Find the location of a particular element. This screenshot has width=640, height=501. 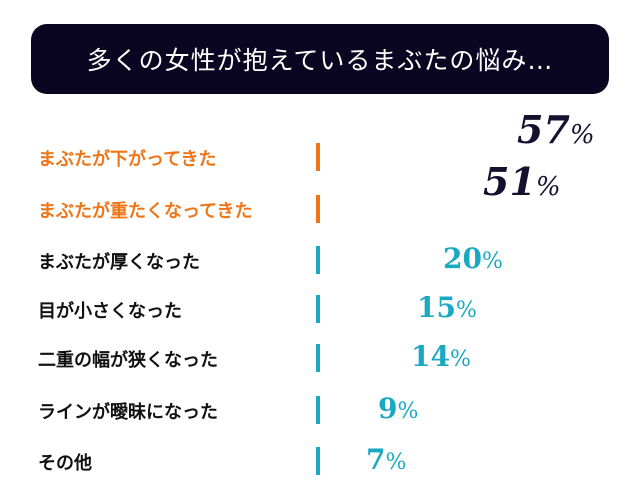

category-label: まぶたが下がってきた is located at coordinates (127, 159).